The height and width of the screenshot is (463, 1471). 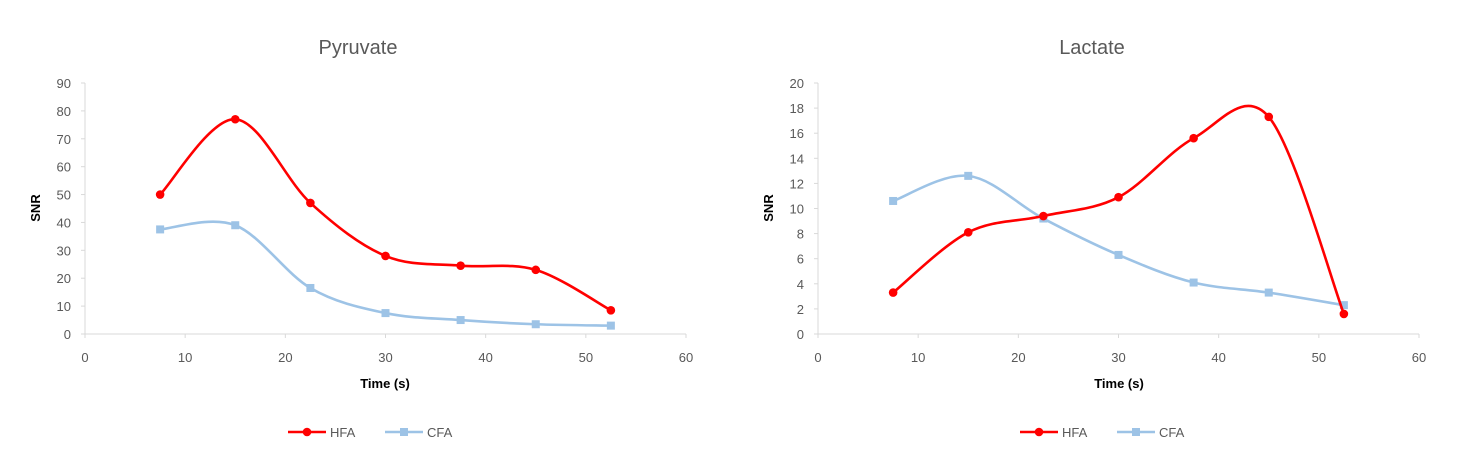 What do you see at coordinates (64, 167) in the screenshot?
I see `y-tick-label: 60` at bounding box center [64, 167].